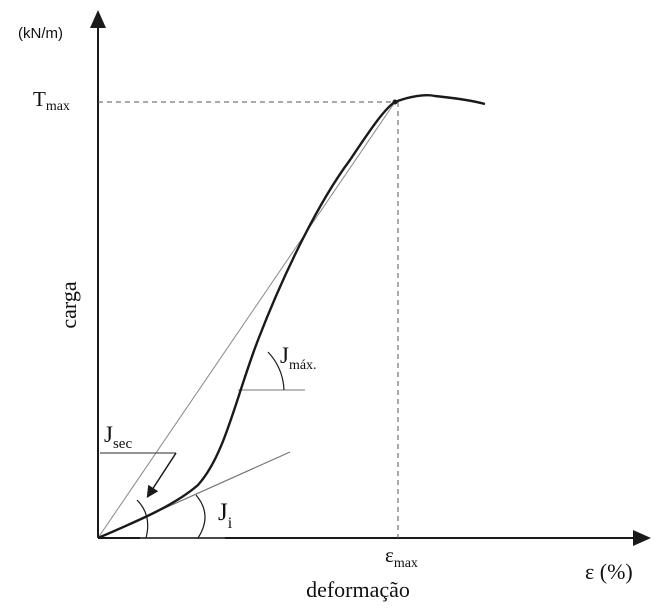 This screenshot has width=660, height=610. What do you see at coordinates (200, 516) in the screenshot?
I see `ji-angle-arc` at bounding box center [200, 516].